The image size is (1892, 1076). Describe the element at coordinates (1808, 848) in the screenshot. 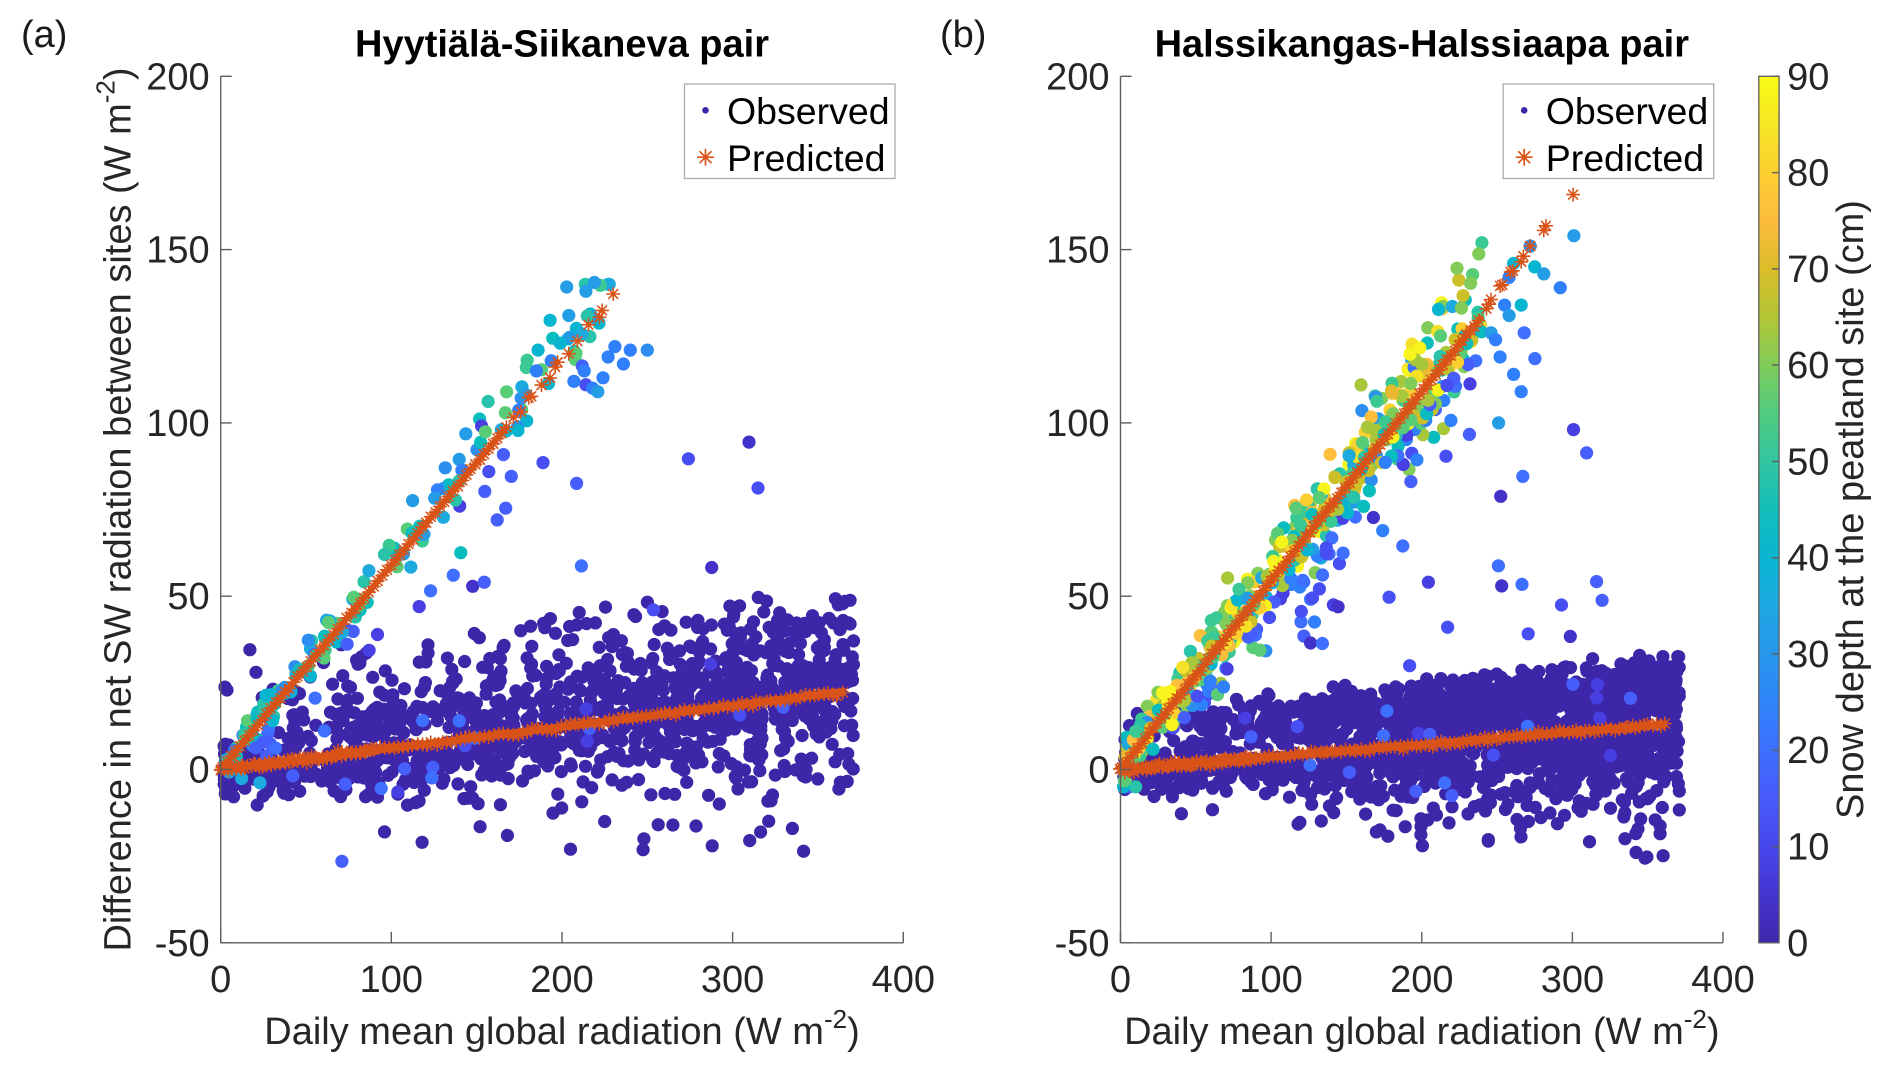

I see `svg-text: 10` at that location.